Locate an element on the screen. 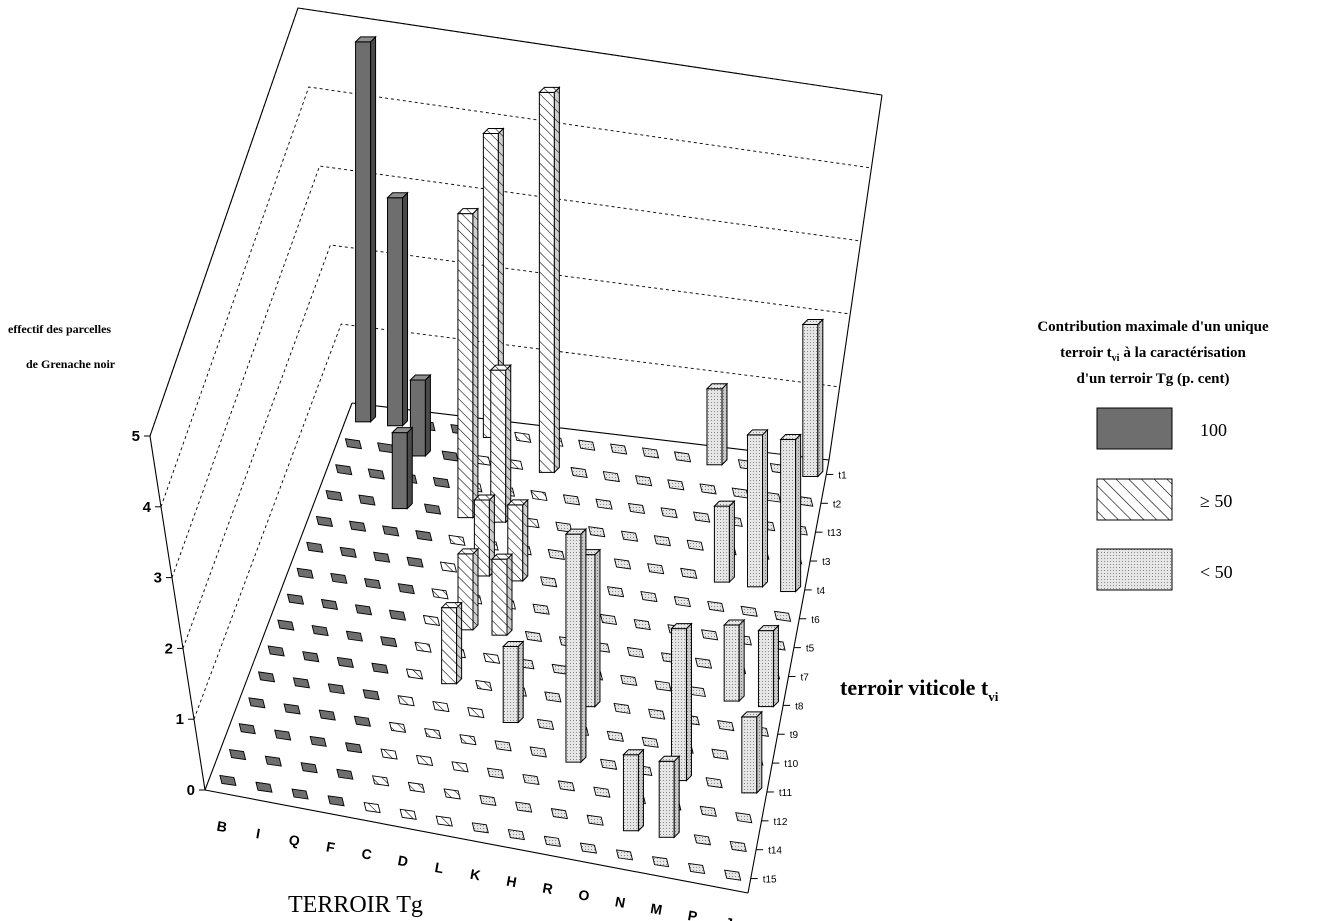  left-floor-edge is located at coordinates (278, 596).